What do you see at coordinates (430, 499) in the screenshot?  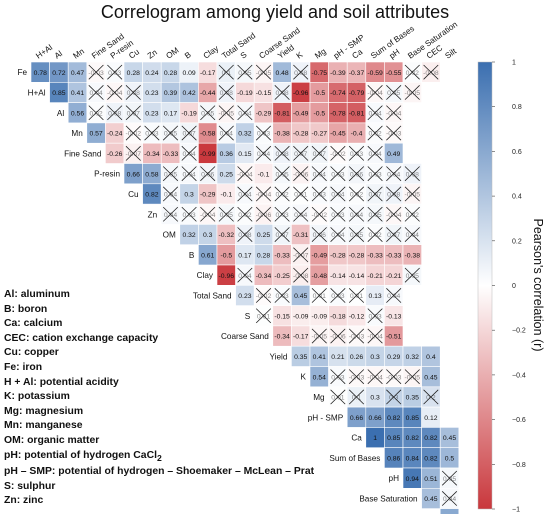 I see `cell-value-label: 0.45` at bounding box center [430, 499].